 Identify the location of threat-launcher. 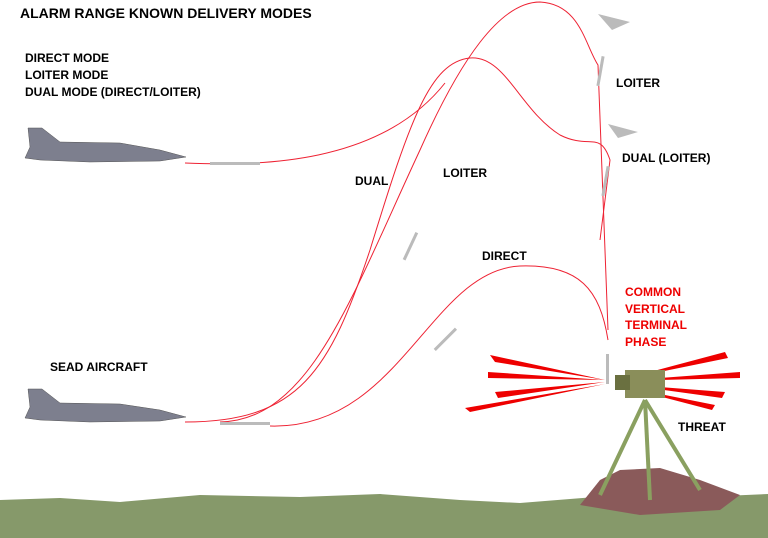
(660, 442).